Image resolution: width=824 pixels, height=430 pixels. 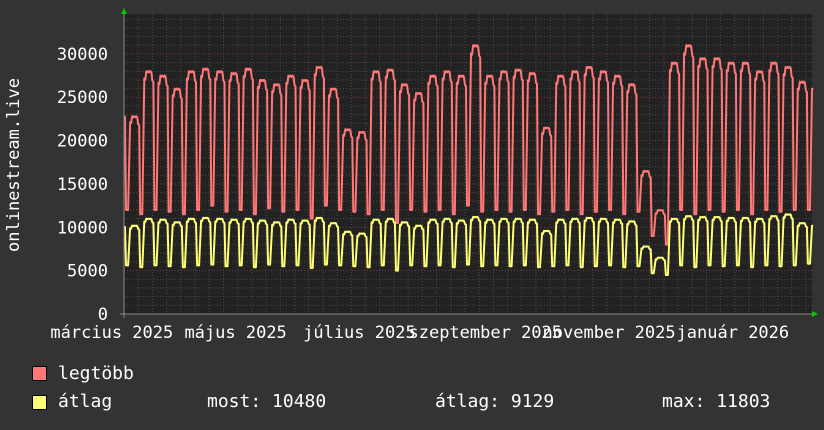 I want to click on legend-swatch-atlag, so click(x=39, y=402).